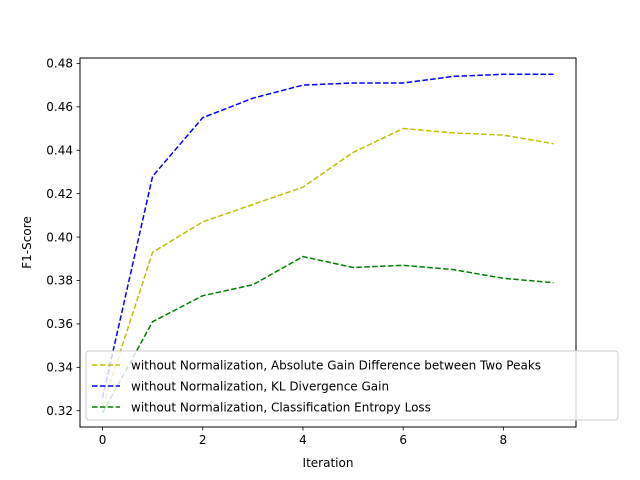 Image resolution: width=640 pixels, height=480 pixels. I want to click on y-tick-label: 0.40, so click(59, 237).